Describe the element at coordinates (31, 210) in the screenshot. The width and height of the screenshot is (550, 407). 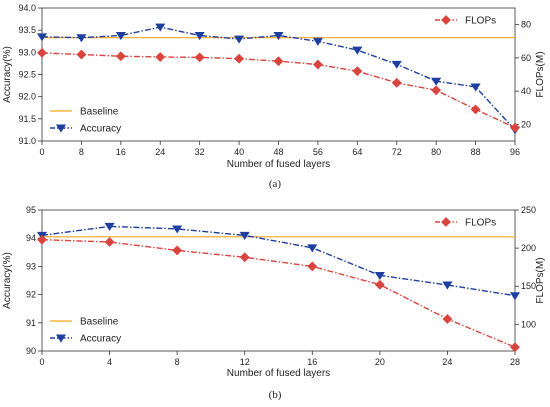
I see `y-tick-label: 95` at that location.